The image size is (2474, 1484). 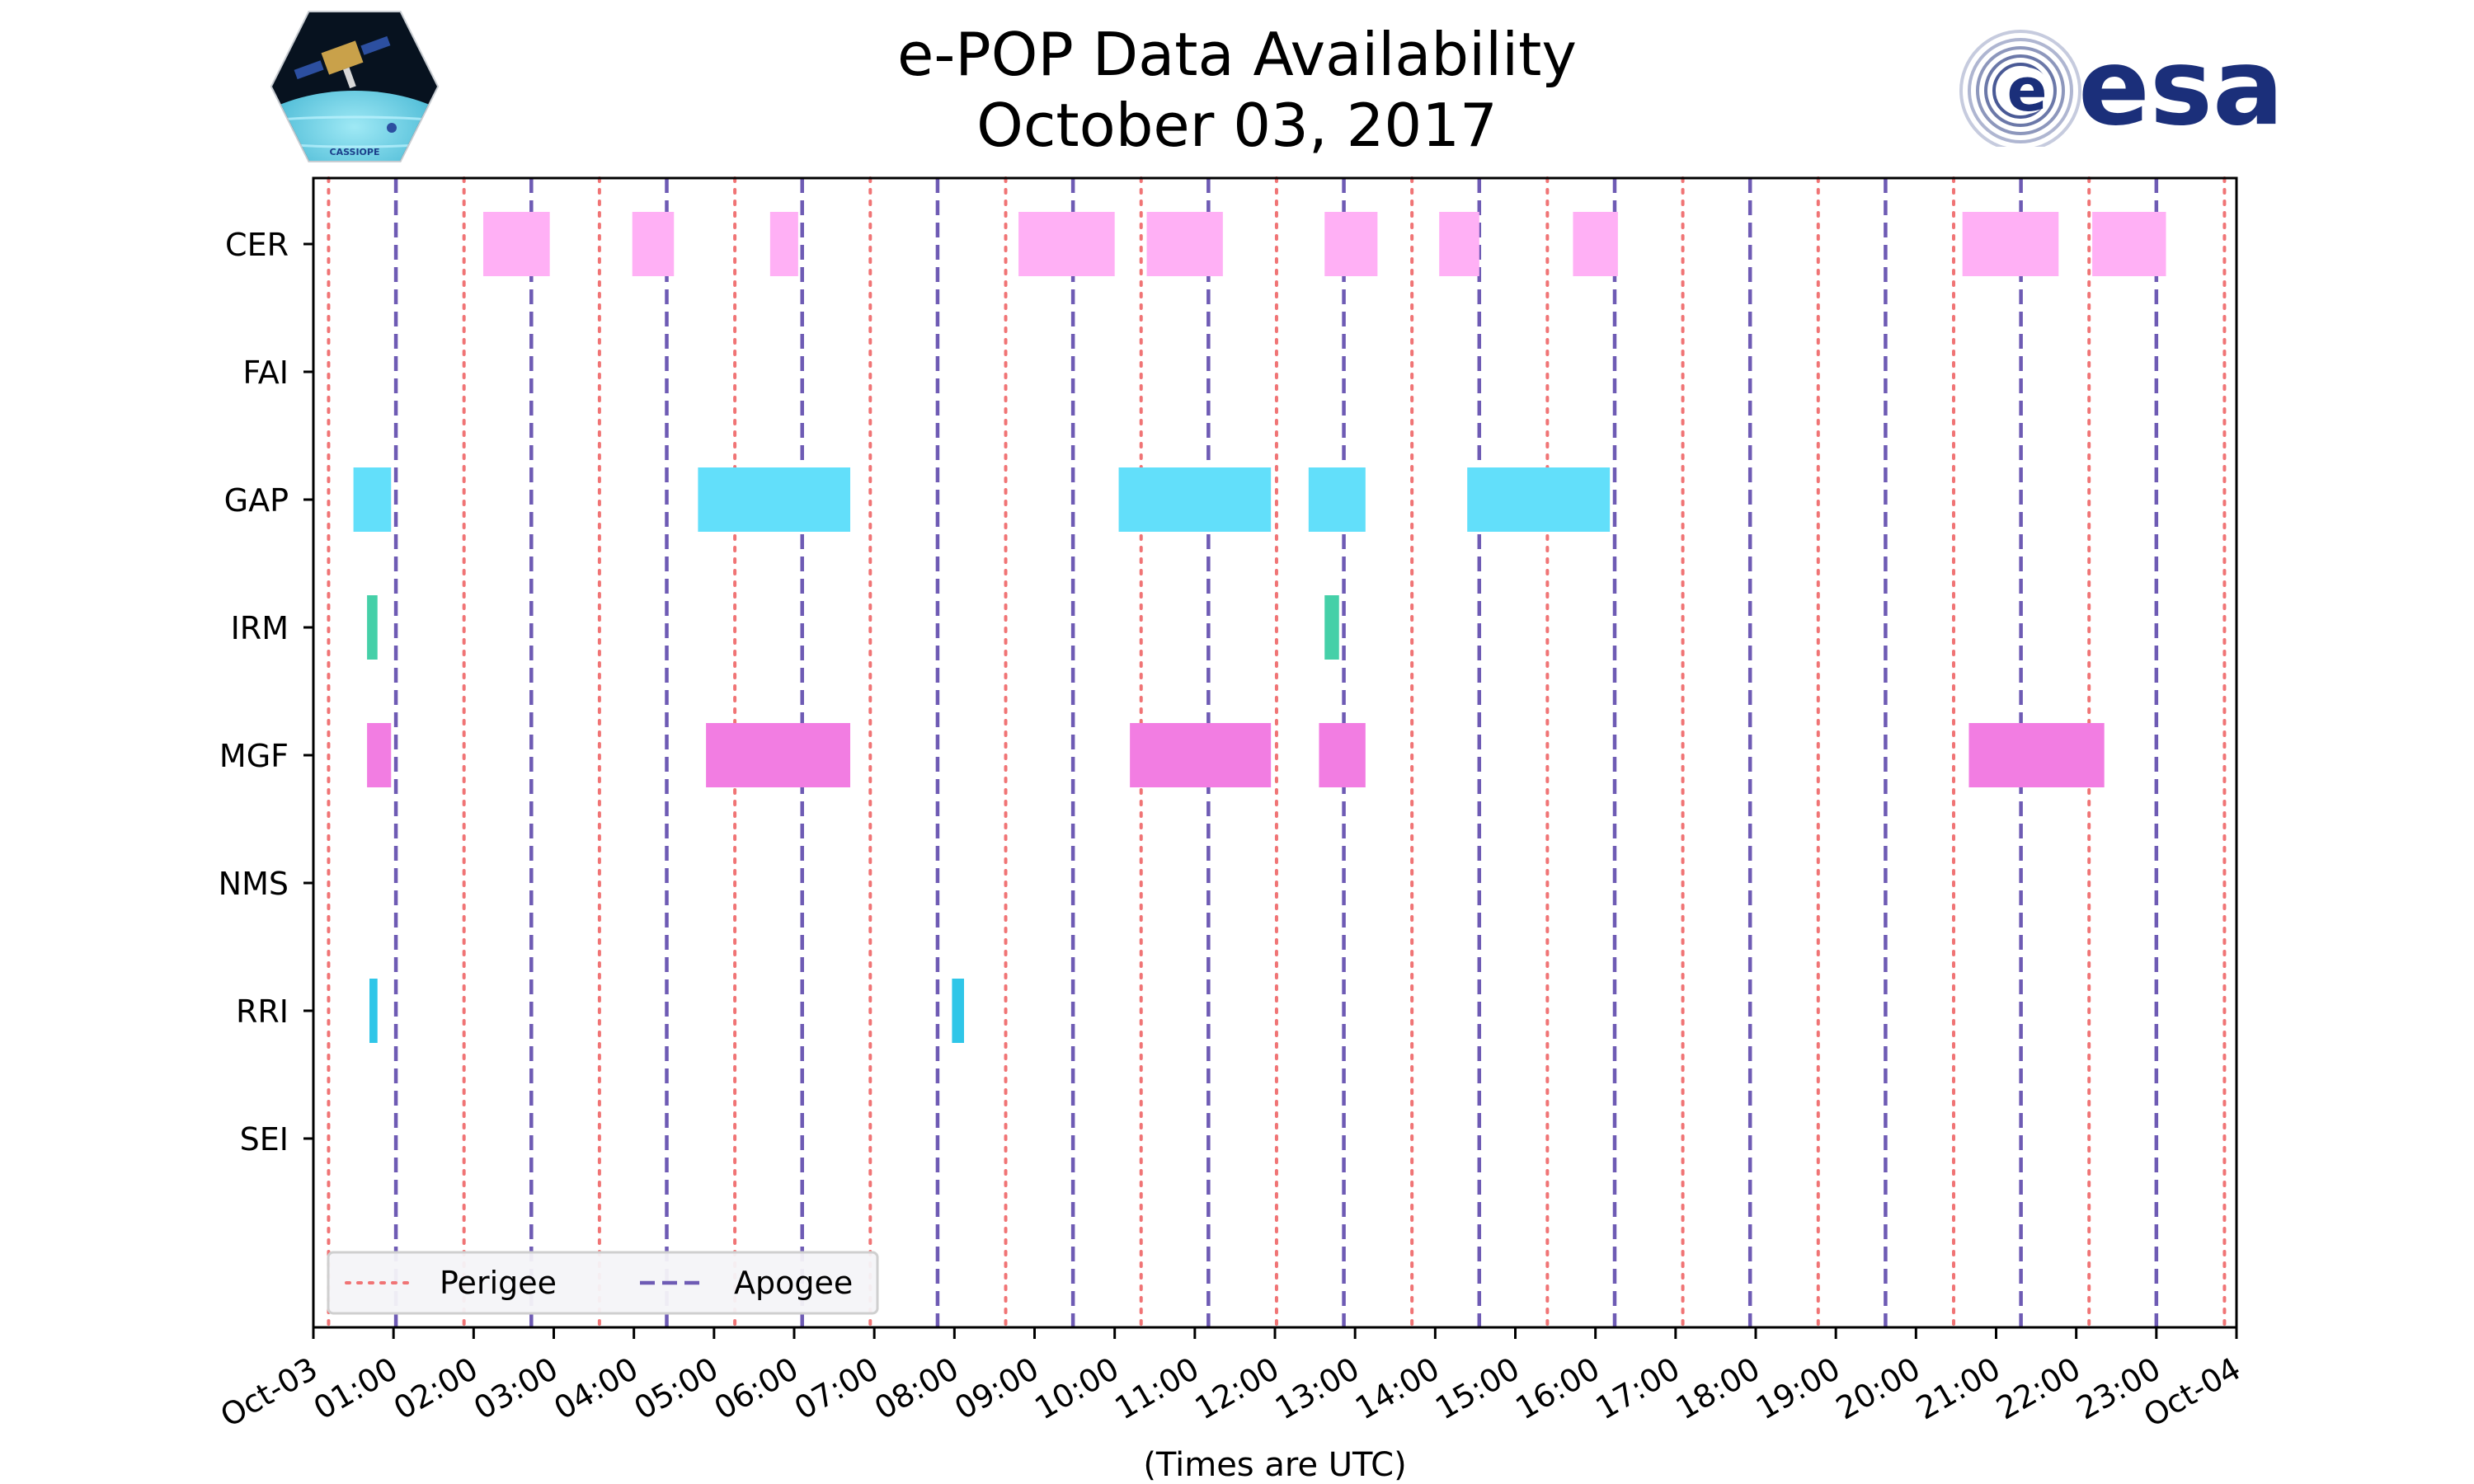 I want to click on esa-logo: e esa, so click(x=2121, y=86).